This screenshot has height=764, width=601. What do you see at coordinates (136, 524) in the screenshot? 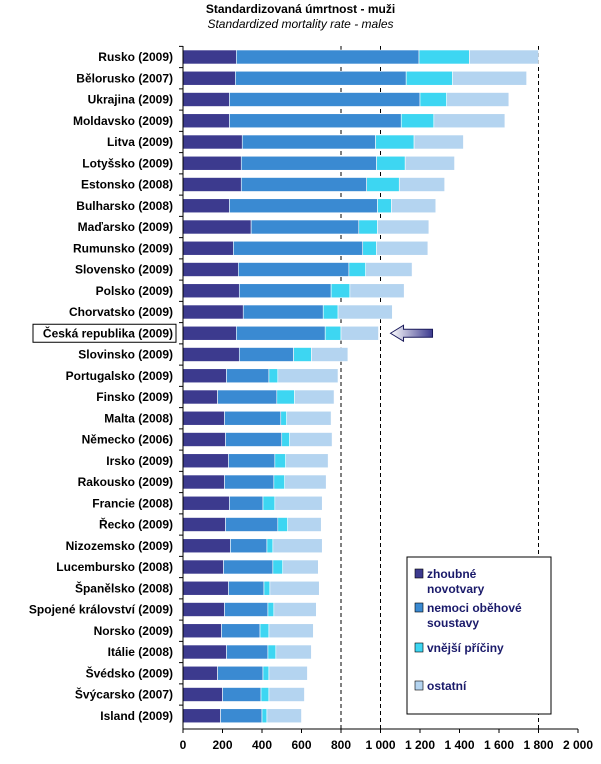
I see `category-label: Řecko (2009)` at bounding box center [136, 524].